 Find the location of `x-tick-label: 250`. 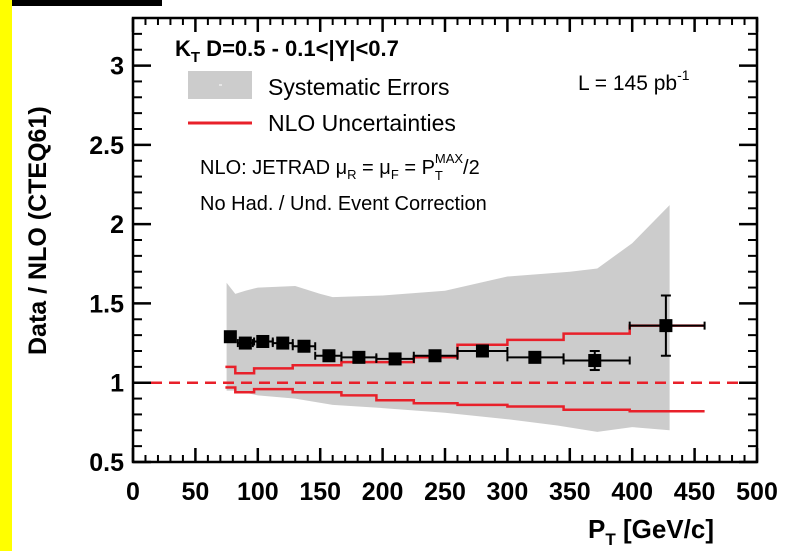

x-tick-label: 250 is located at coordinates (445, 492).